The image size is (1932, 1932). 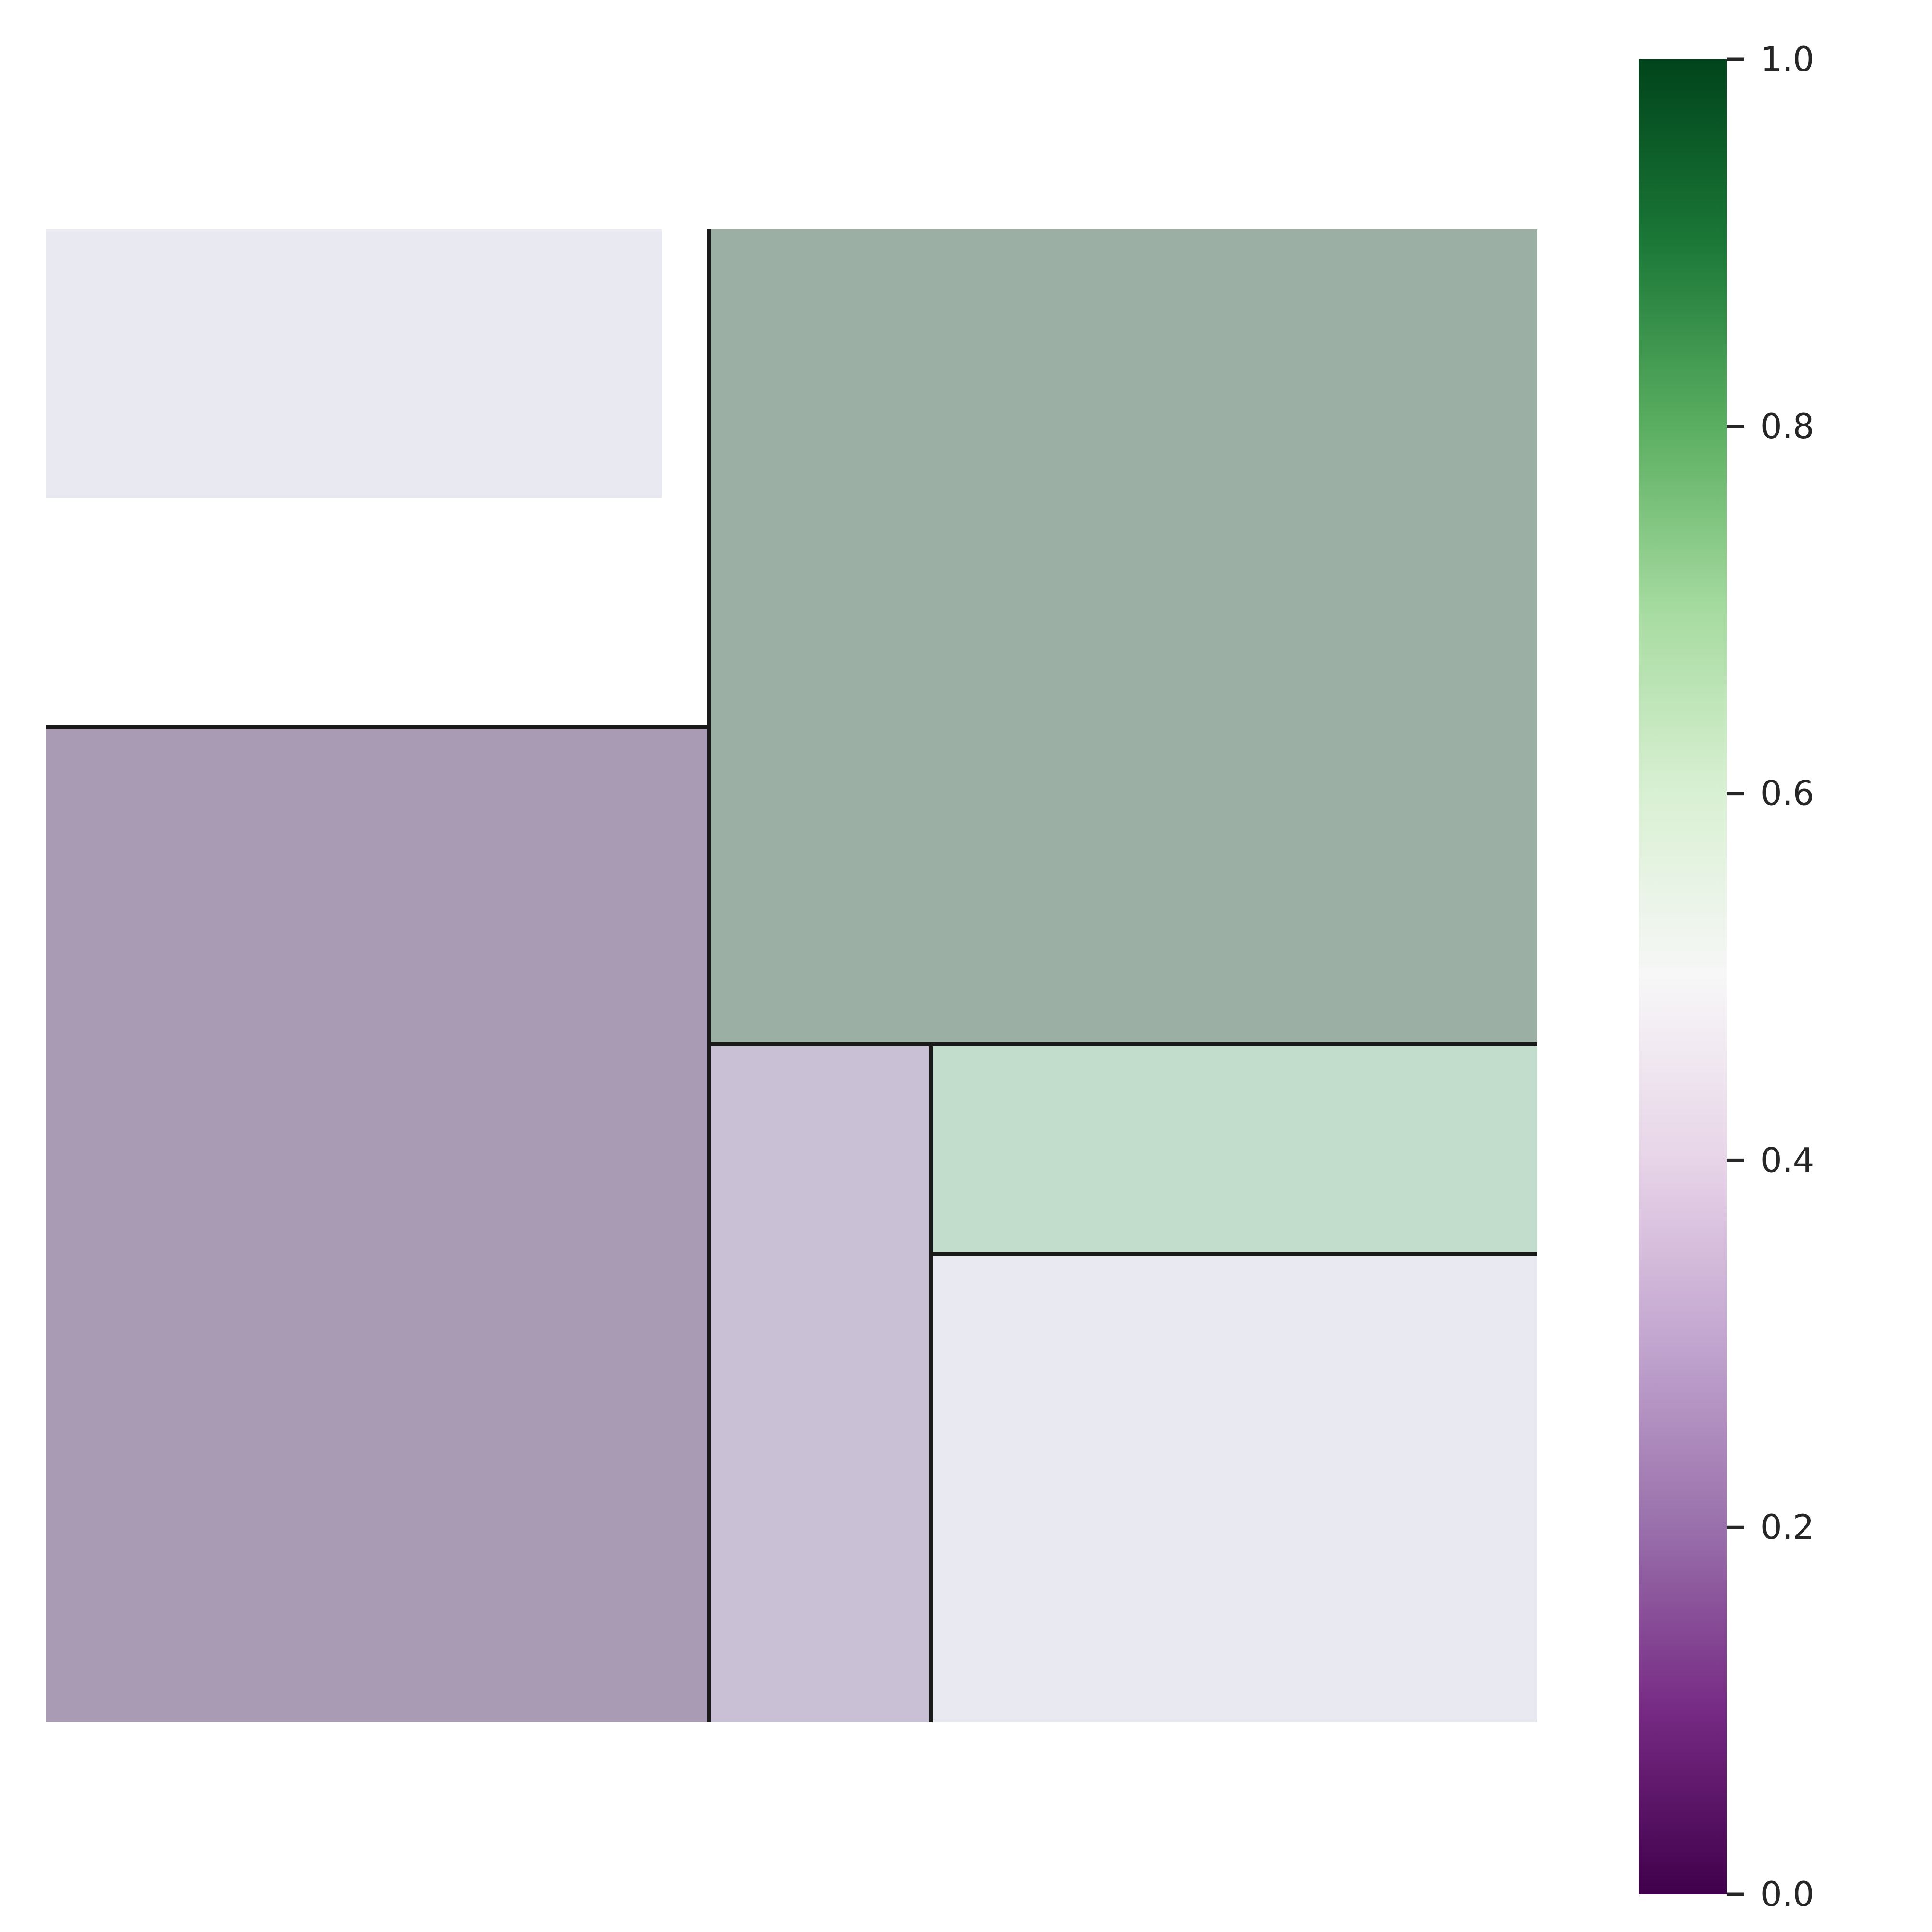 What do you see at coordinates (1787, 426) in the screenshot?
I see `colorbar-tick-label: 0.8` at bounding box center [1787, 426].